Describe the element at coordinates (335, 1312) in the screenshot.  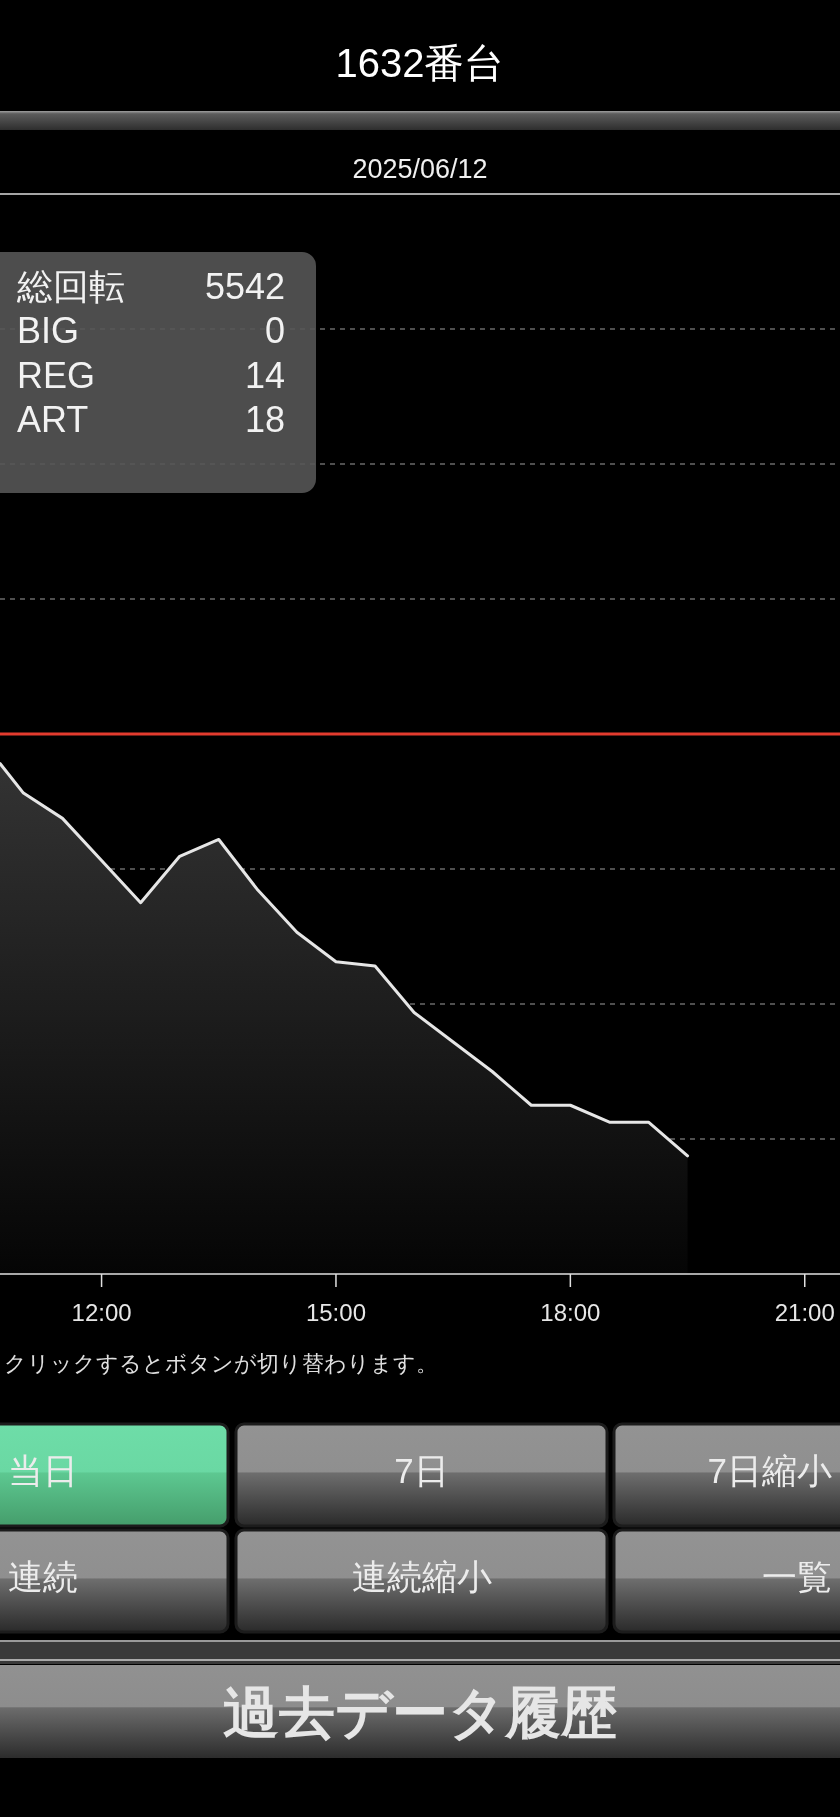
I see `x-tick-label: 15:00` at that location.